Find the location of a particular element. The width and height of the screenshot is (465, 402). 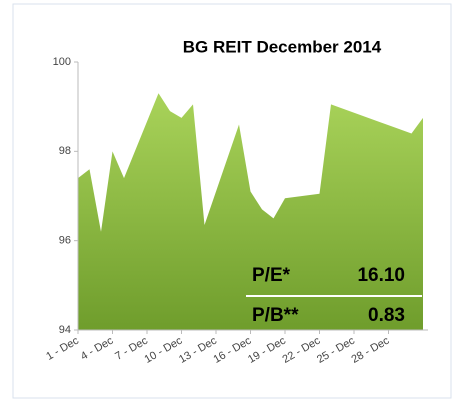

annotation-label: P/B** is located at coordinates (275, 315).